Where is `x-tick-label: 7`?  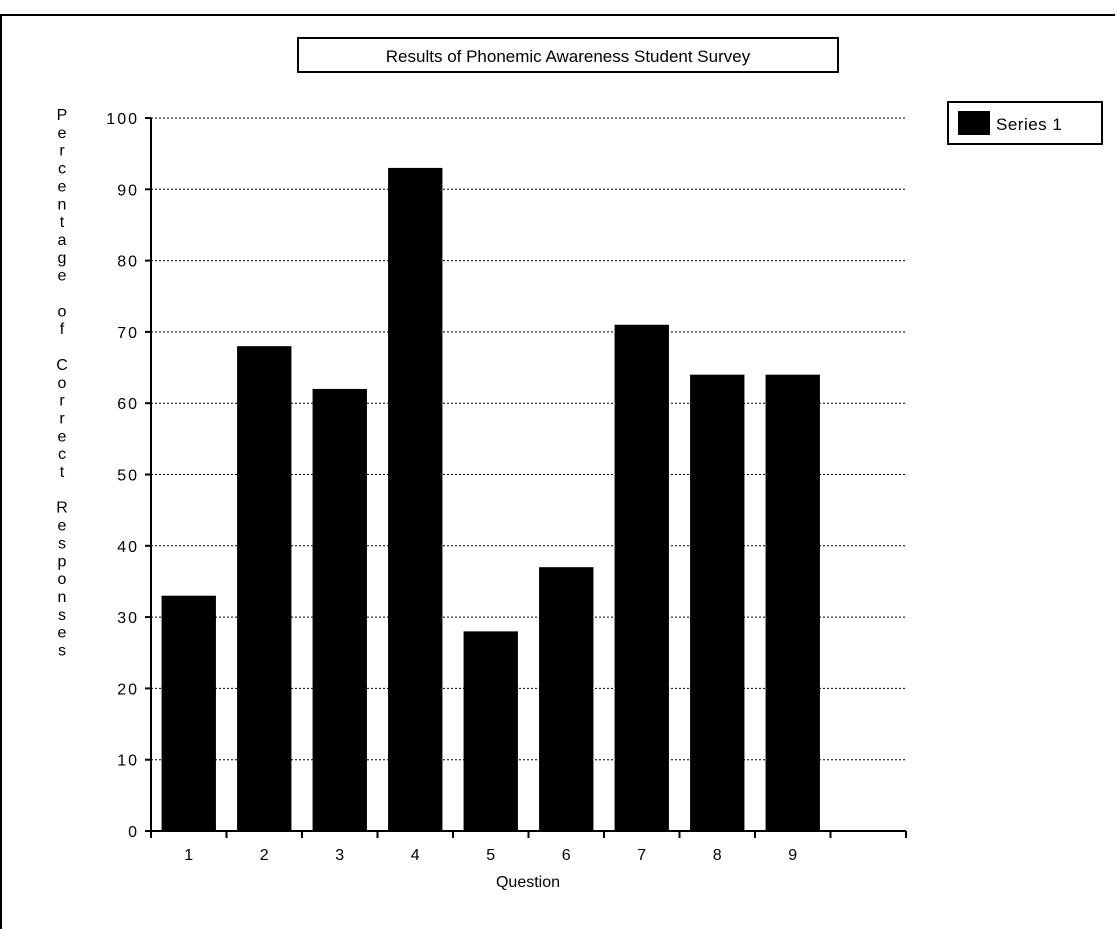
x-tick-label: 7 is located at coordinates (641, 855).